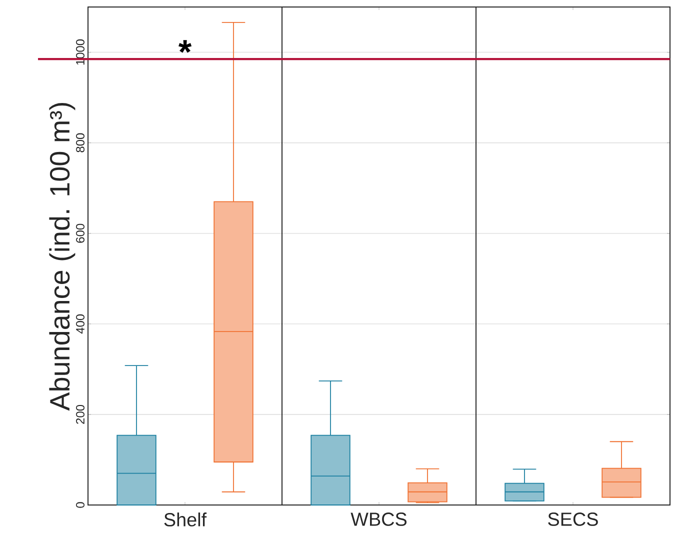 This screenshot has height=554, width=675. Describe the element at coordinates (378, 519) in the screenshot. I see `x-tick-label: WBCS` at that location.